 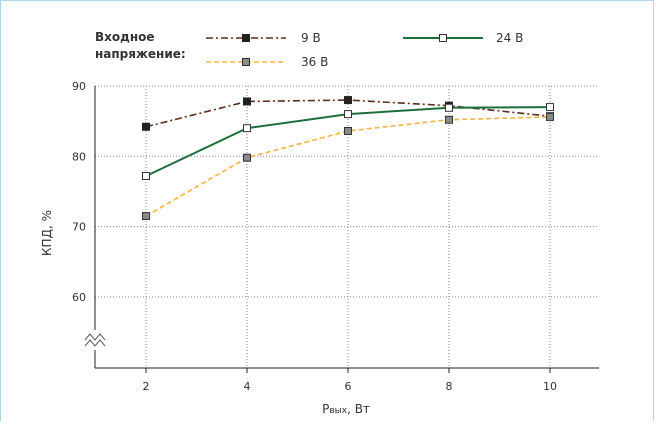 I want to click on legend-label: 9 В, so click(x=311, y=38).